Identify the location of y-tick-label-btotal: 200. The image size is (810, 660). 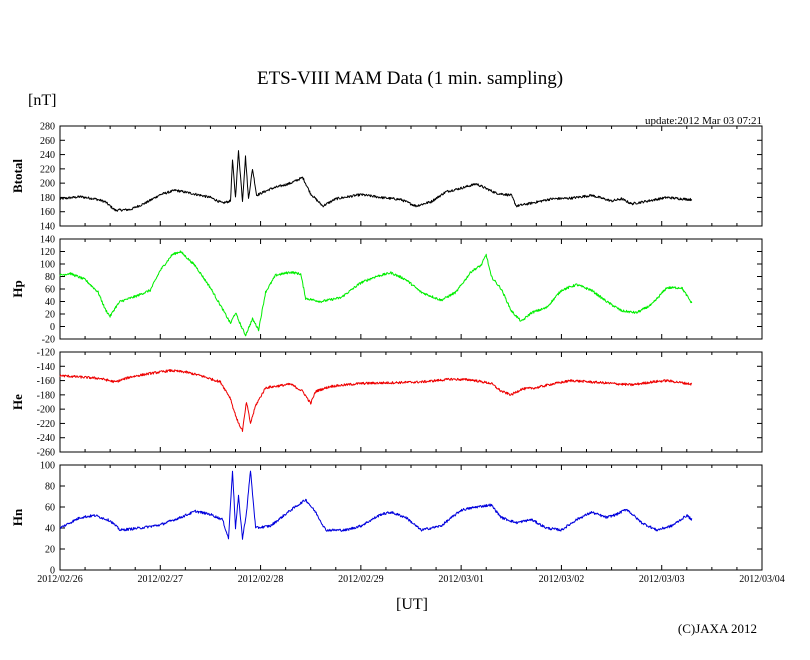
(47, 184).